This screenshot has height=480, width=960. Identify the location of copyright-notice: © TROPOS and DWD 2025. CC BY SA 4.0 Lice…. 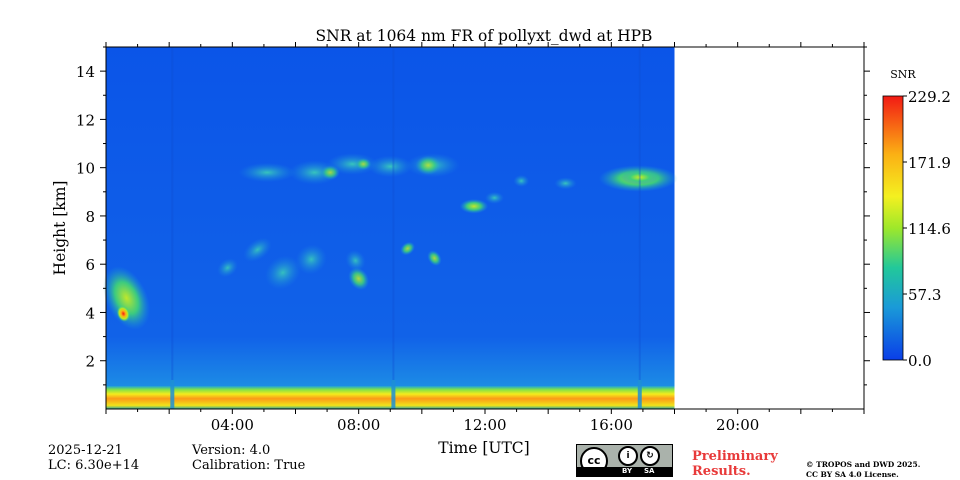
(863, 470).